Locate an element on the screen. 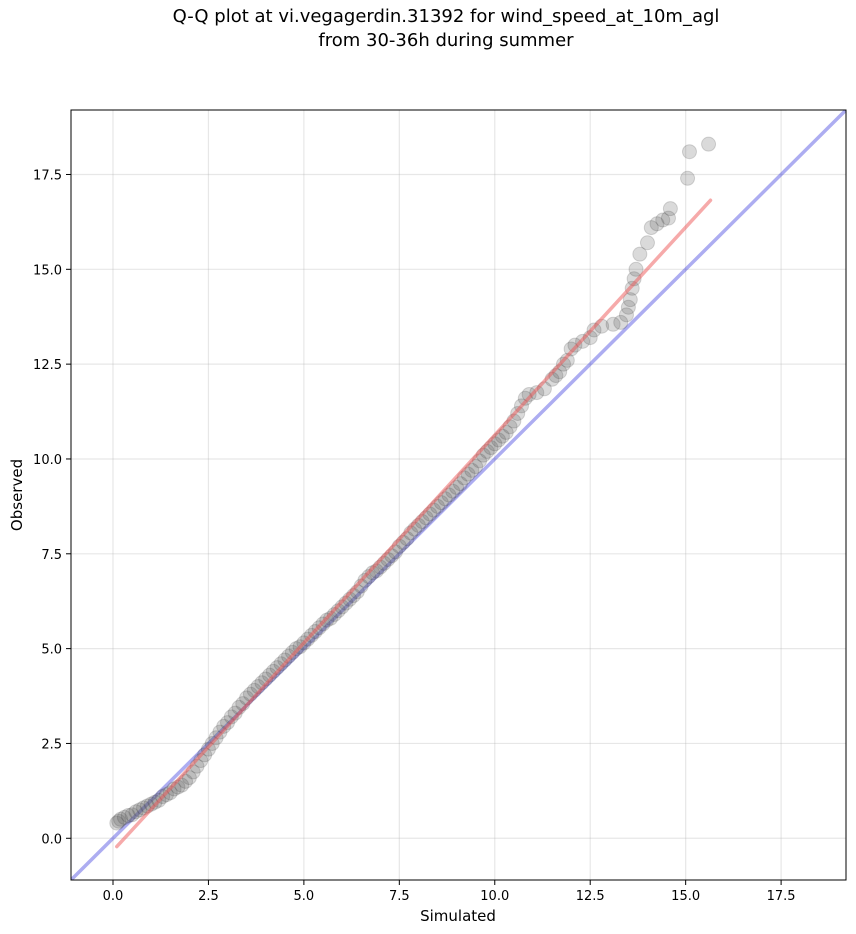 The image size is (856, 934). x-axis-ticks: 0.0 2.5 5.0 7.5 10.0 12.5 15.0 17.5 is located at coordinates (449, 892).